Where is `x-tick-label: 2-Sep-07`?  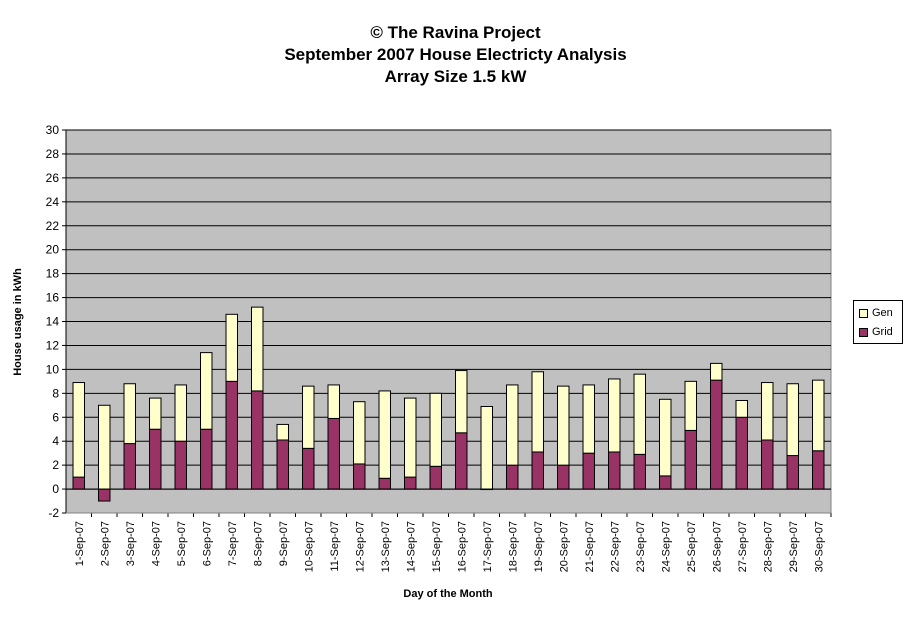
x-tick-label: 2-Sep-07 is located at coordinates (105, 543).